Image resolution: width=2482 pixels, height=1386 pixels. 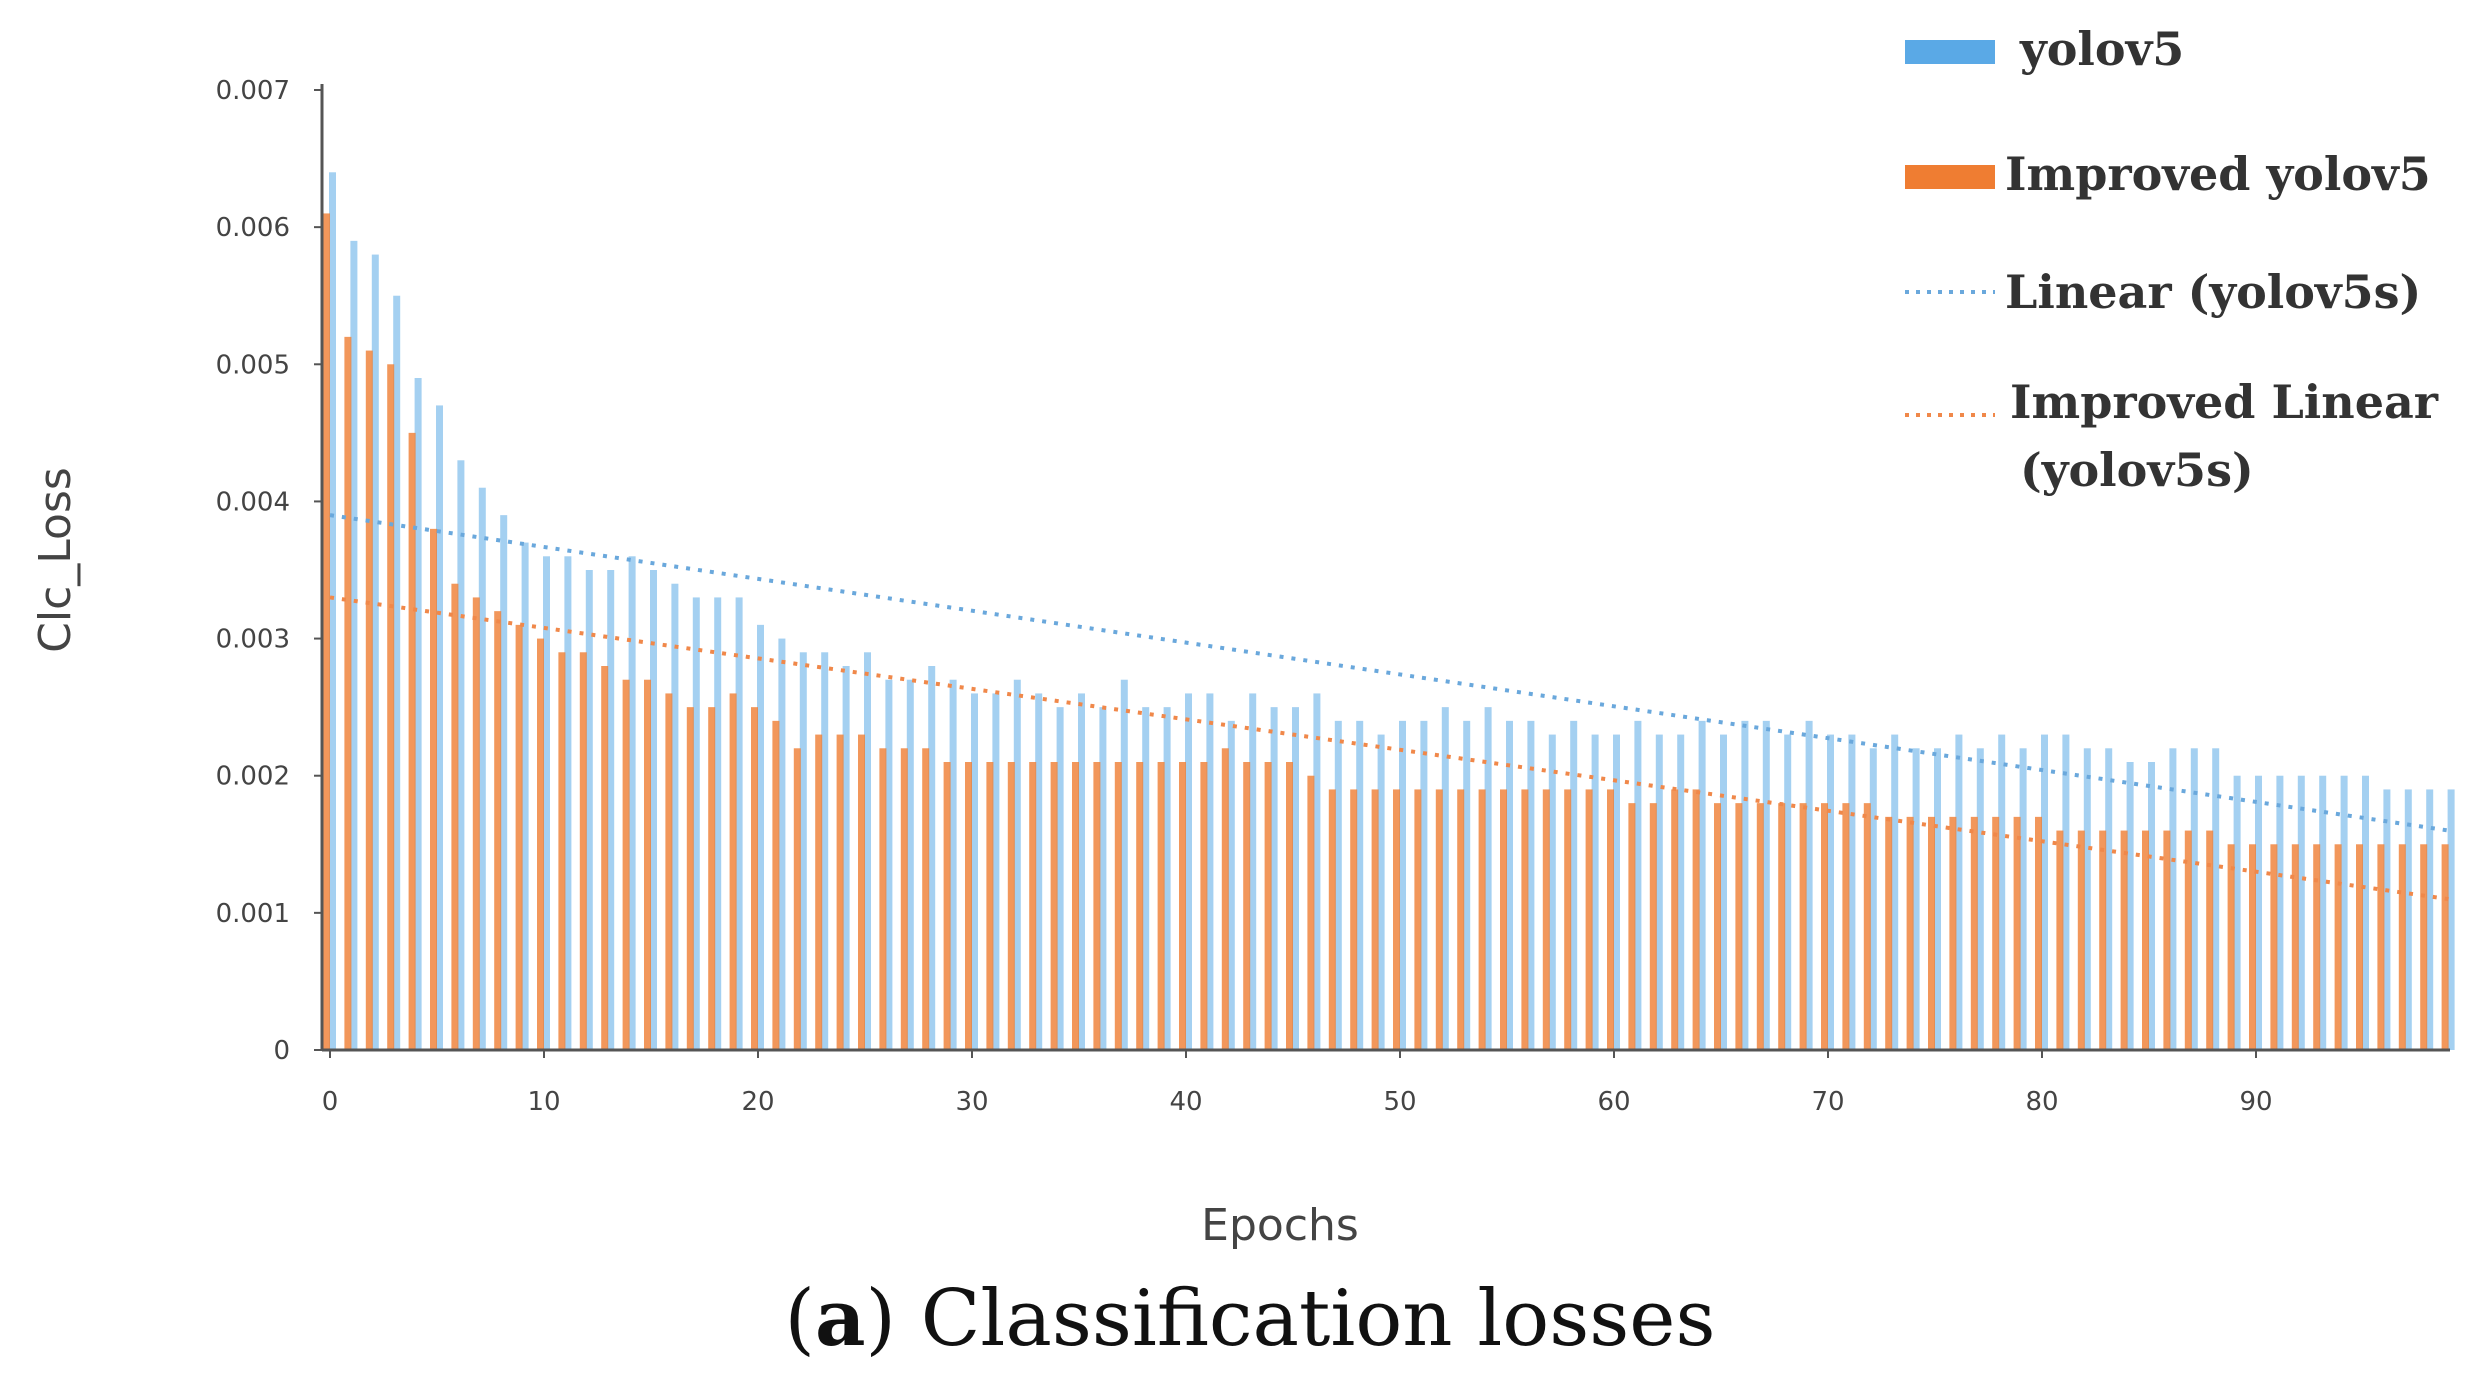 I want to click on y-tick-label-3: 0.003, so click(x=253, y=640).